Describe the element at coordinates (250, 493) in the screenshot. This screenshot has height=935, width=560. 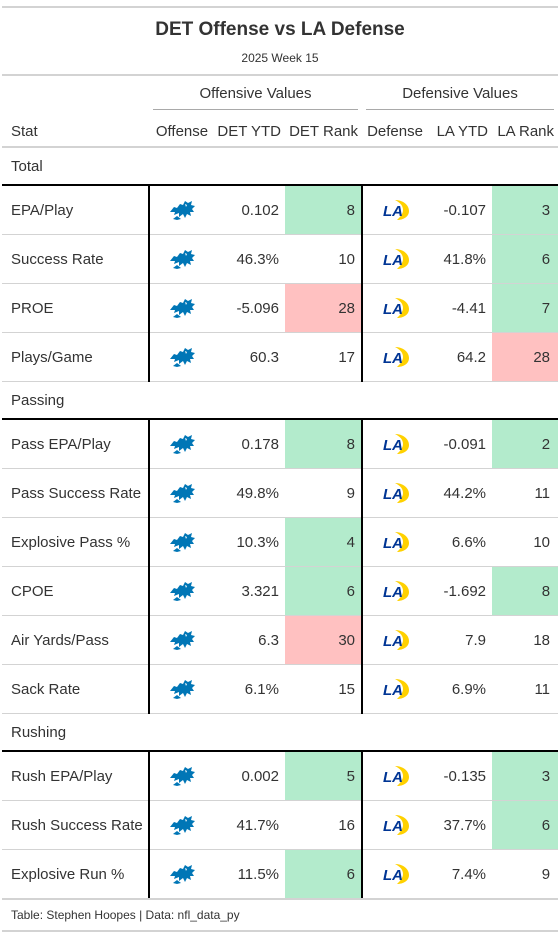
I see `det-ytd-value: 49.8%` at that location.